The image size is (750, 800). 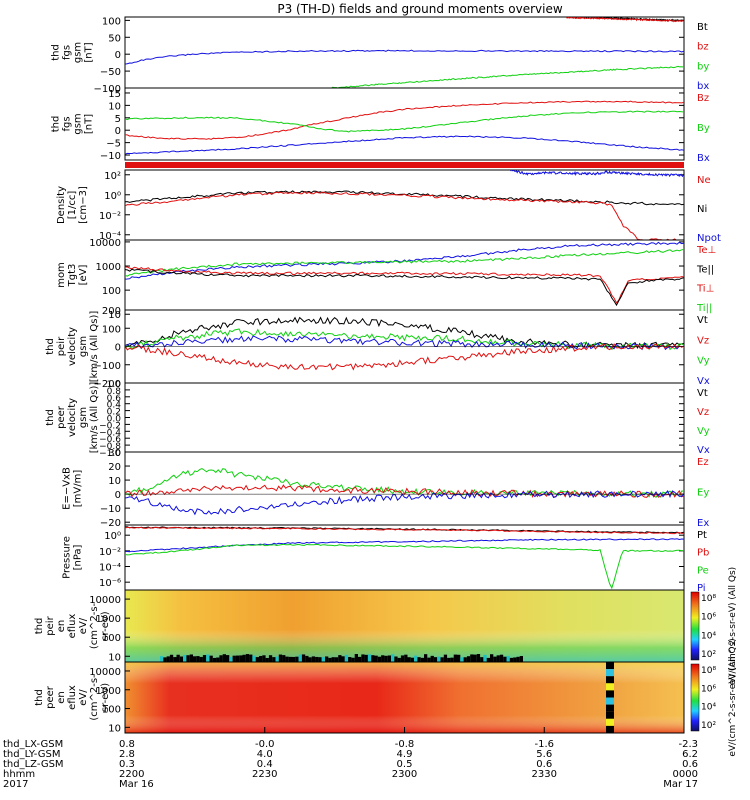 What do you see at coordinates (688, 744) in the screenshot?
I see `time-row-value: -2.3` at bounding box center [688, 744].